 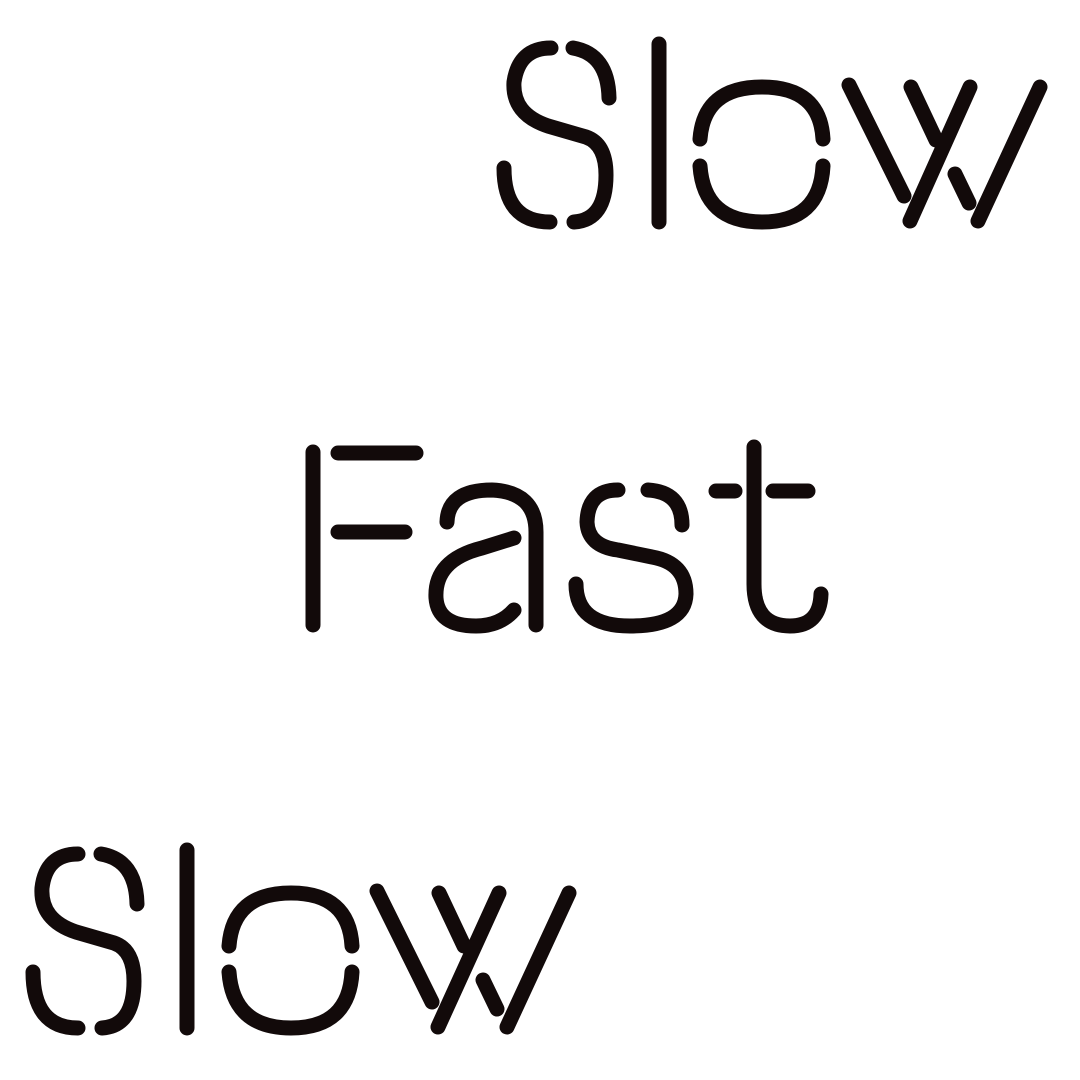 I want to click on word-slow-bottom, so click(x=301, y=939).